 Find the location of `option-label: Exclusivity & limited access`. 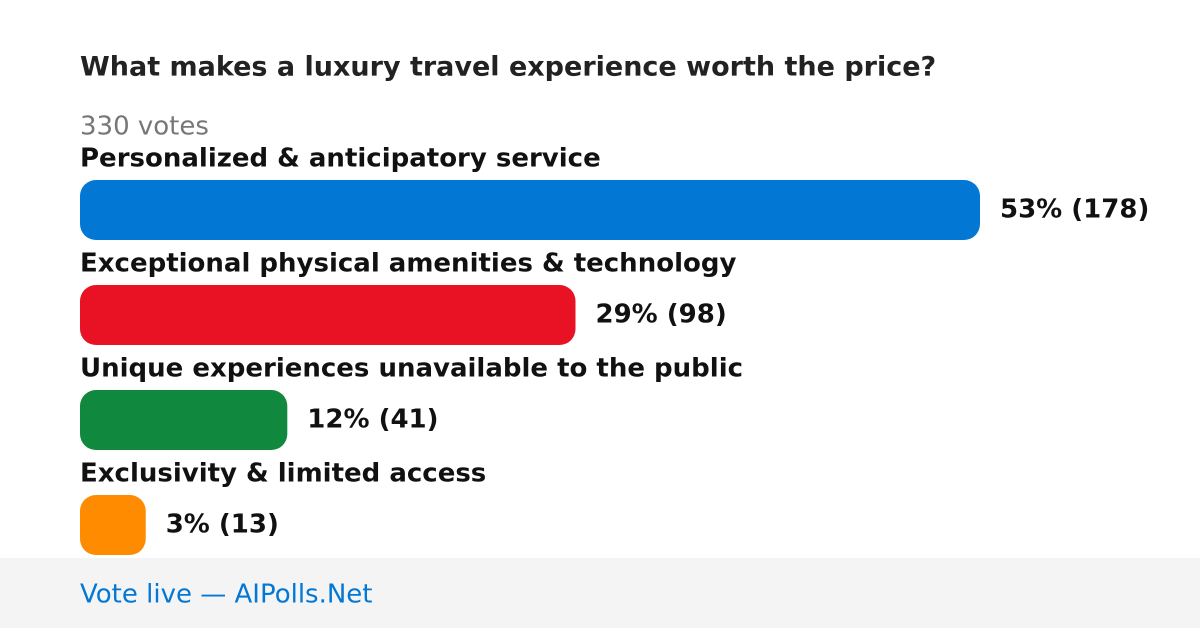

option-label: Exclusivity & limited access is located at coordinates (283, 474).